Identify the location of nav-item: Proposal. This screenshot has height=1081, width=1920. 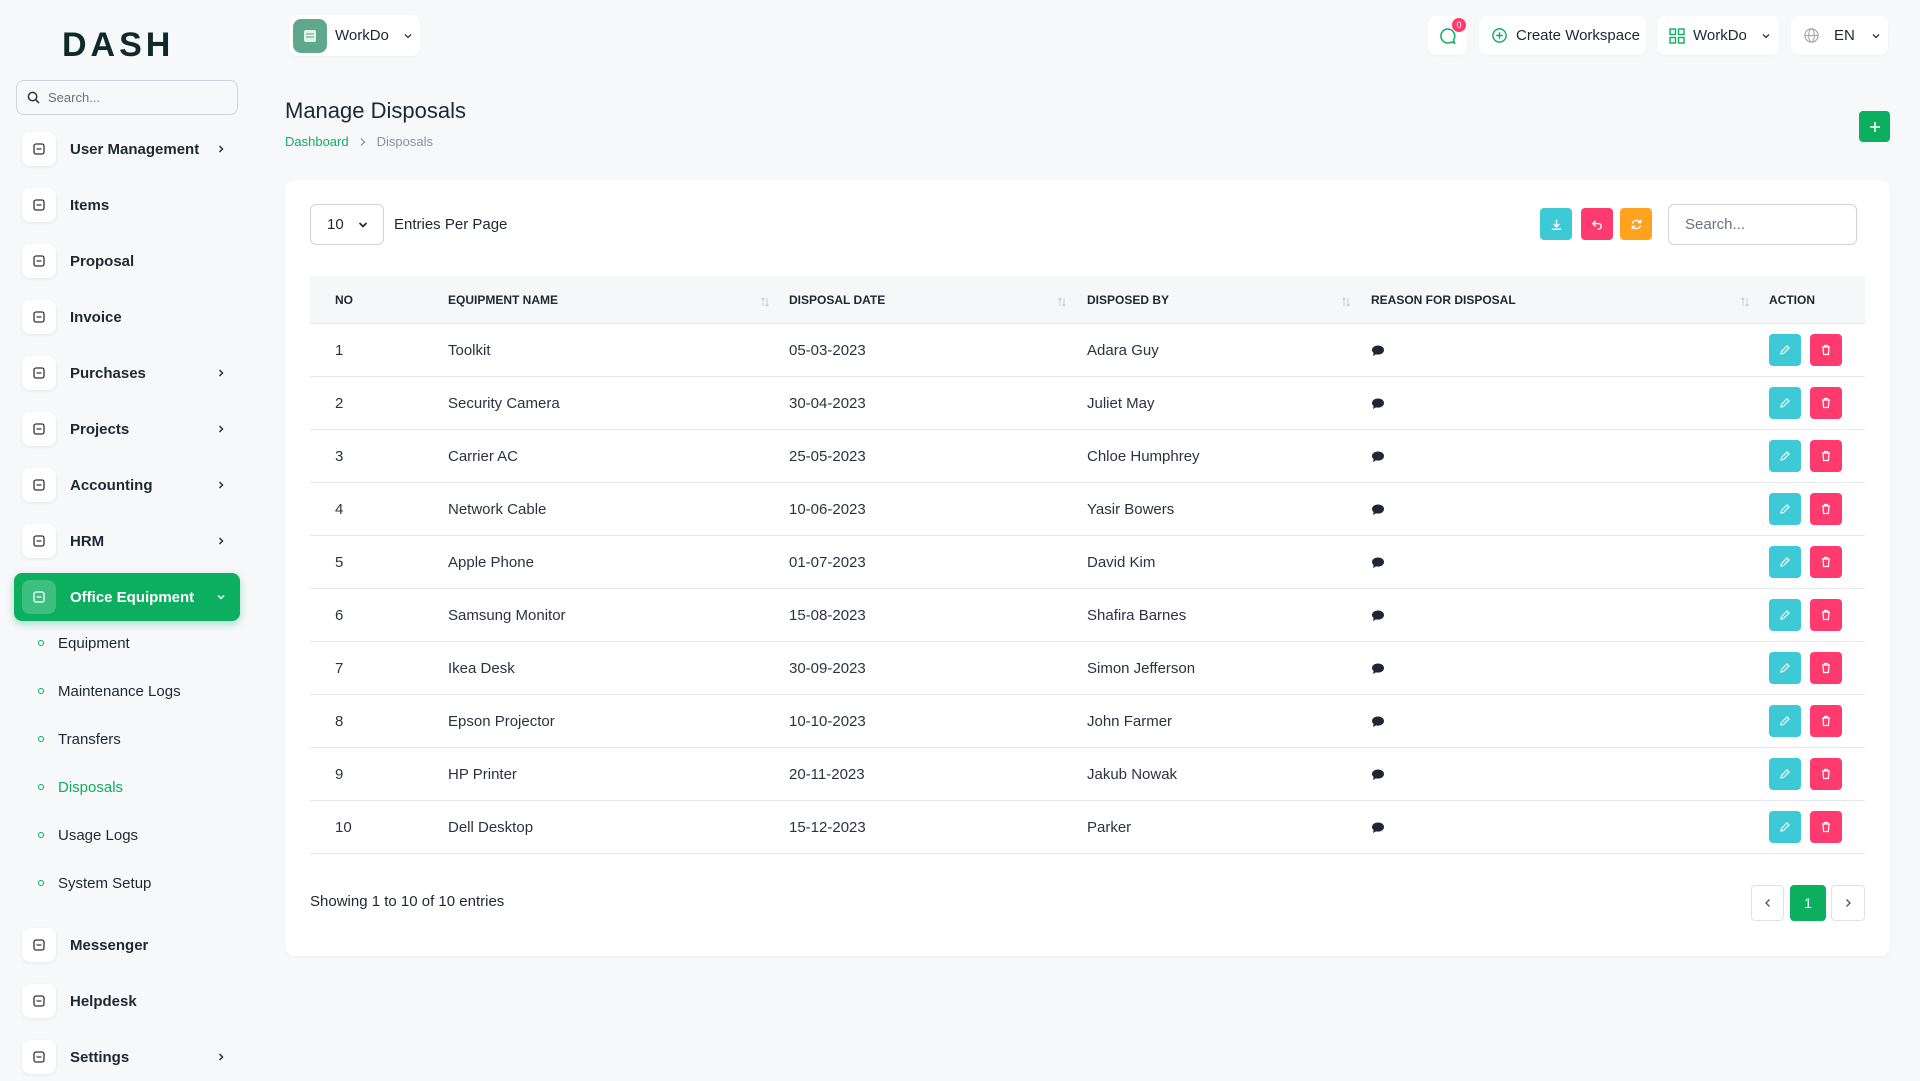
(127, 261).